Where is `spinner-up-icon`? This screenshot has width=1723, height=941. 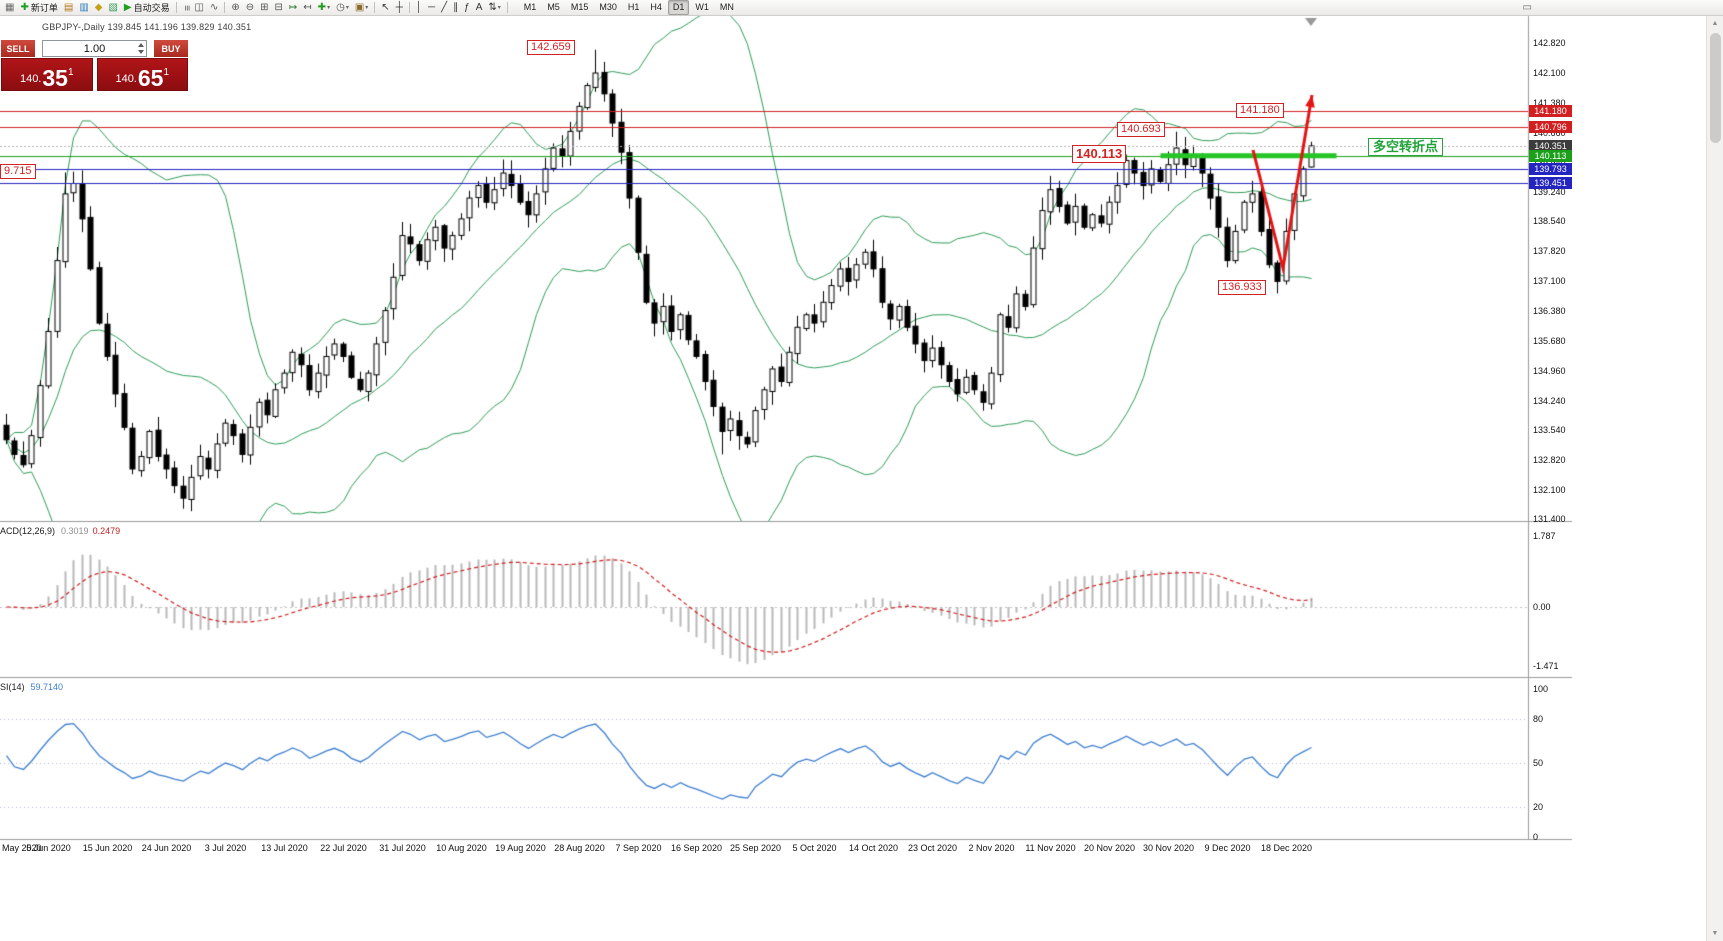 spinner-up-icon is located at coordinates (141, 45).